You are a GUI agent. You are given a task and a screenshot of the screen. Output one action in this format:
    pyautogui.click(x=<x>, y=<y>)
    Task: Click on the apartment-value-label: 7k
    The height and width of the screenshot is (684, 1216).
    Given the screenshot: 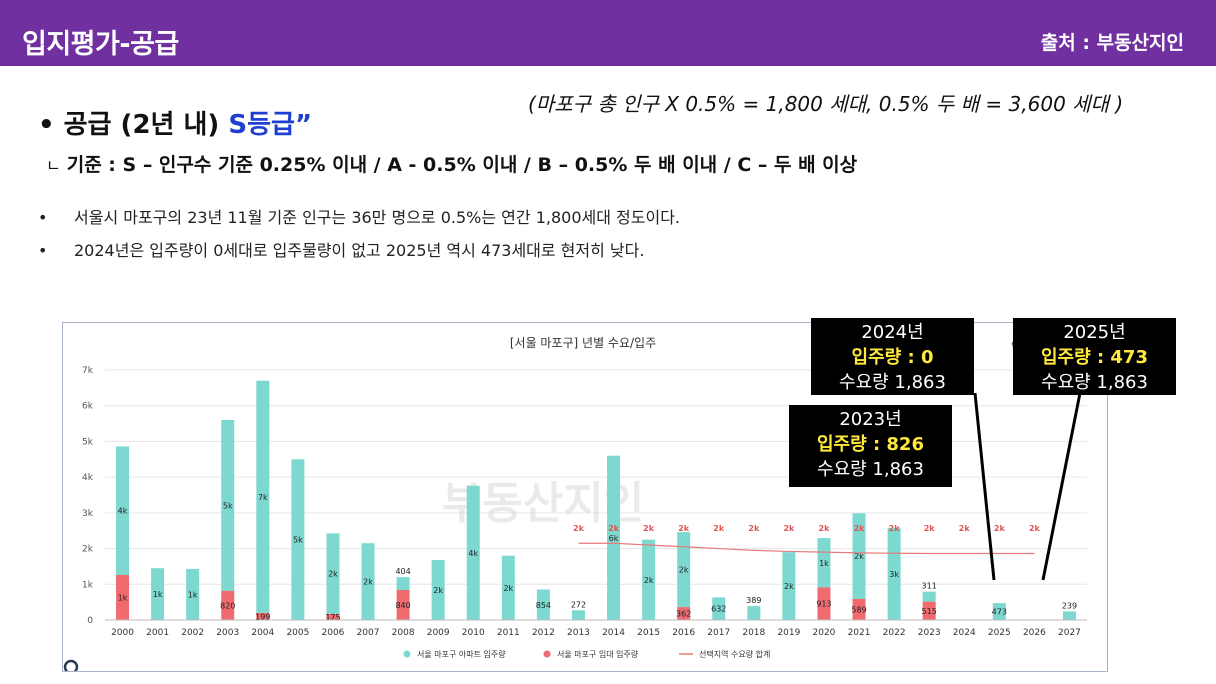 What is the action you would take?
    pyautogui.click(x=263, y=497)
    